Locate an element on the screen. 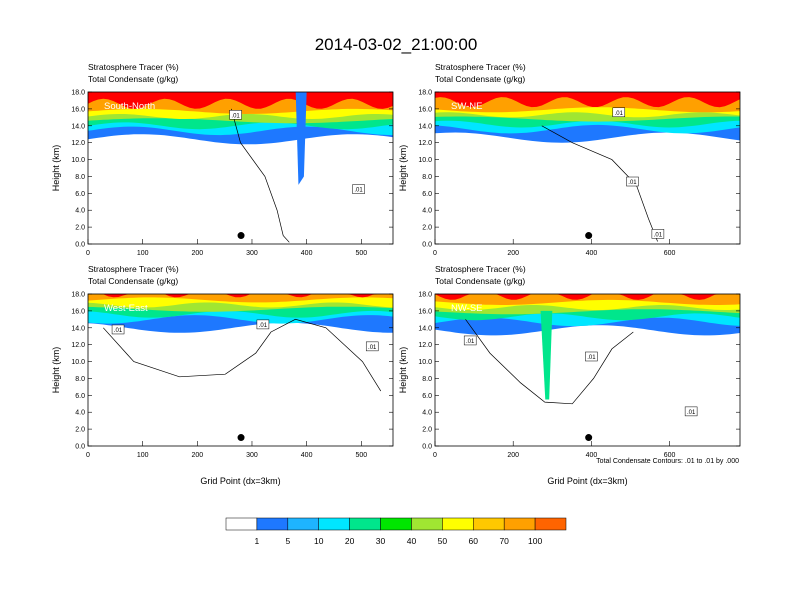 This screenshot has width=792, height=612. colorbar: 1 5 10 20 30 40 50 60 70 100 is located at coordinates (396, 531).